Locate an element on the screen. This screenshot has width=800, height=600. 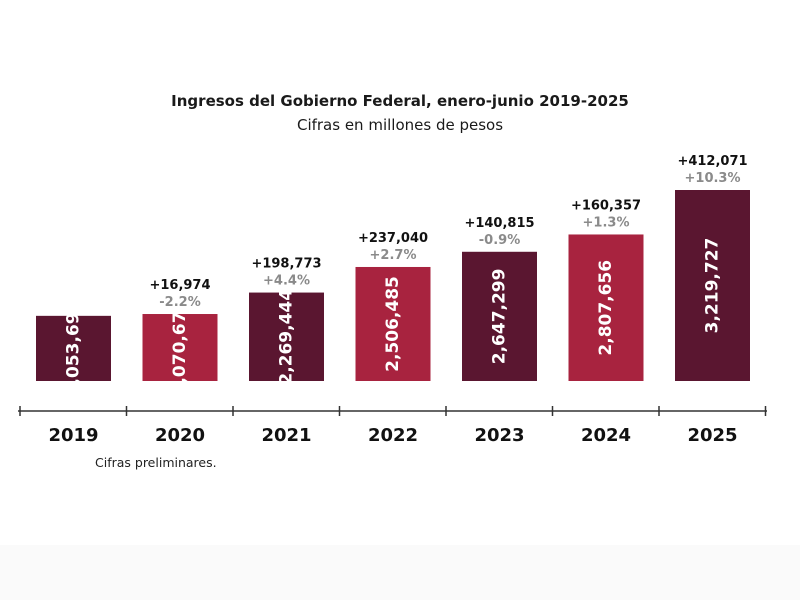
change-pct-label: -0.9% is located at coordinates (499, 240).